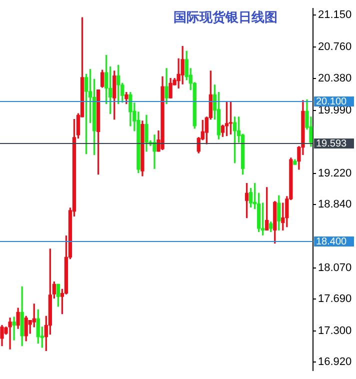 The image size is (356, 379). I want to click on ref-line-label: 19.593, so click(332, 144).